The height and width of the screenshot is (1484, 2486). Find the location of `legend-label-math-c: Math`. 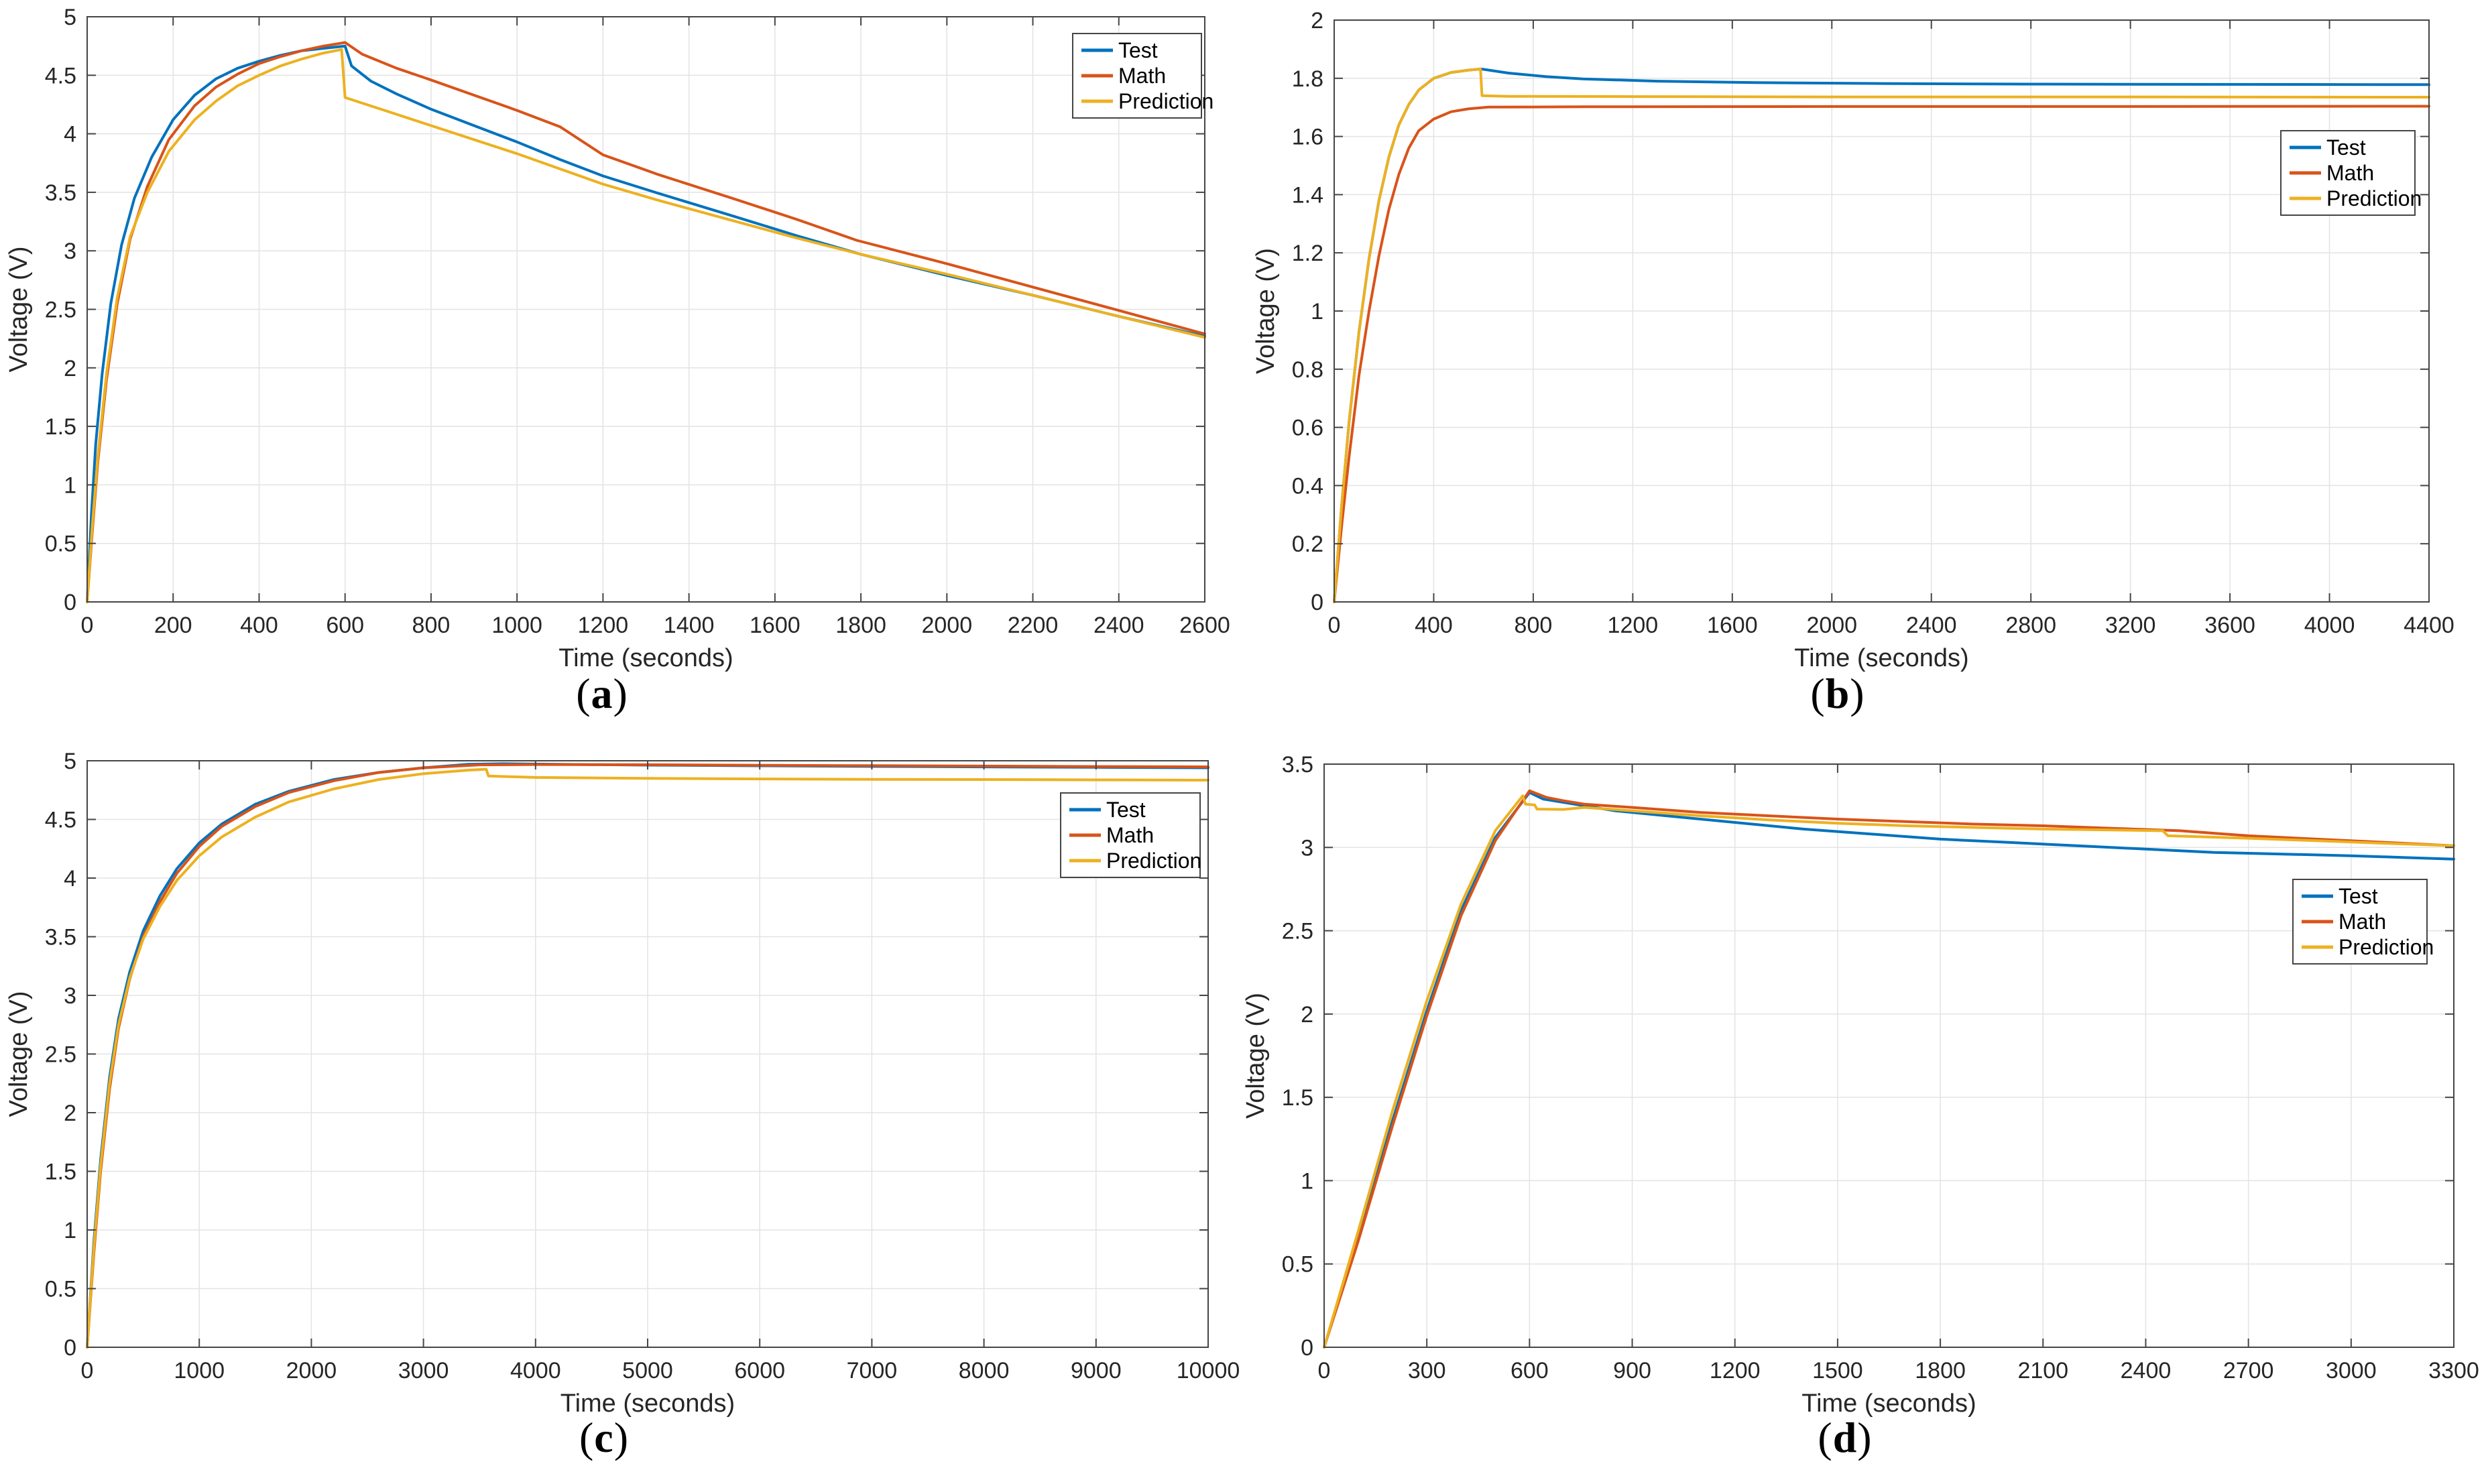

legend-label-math-c: Math is located at coordinates (1130, 835).